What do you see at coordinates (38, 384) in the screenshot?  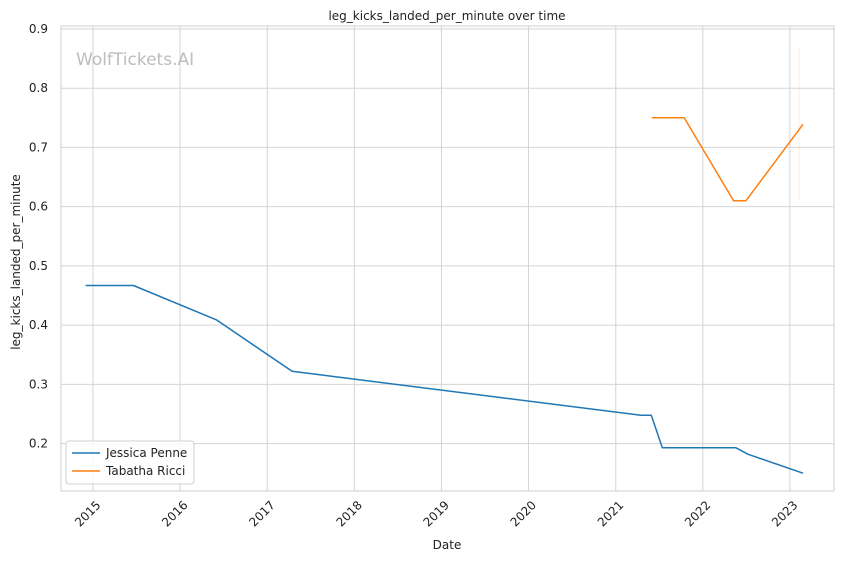 I see `y-tick-label: 0.3` at bounding box center [38, 384].